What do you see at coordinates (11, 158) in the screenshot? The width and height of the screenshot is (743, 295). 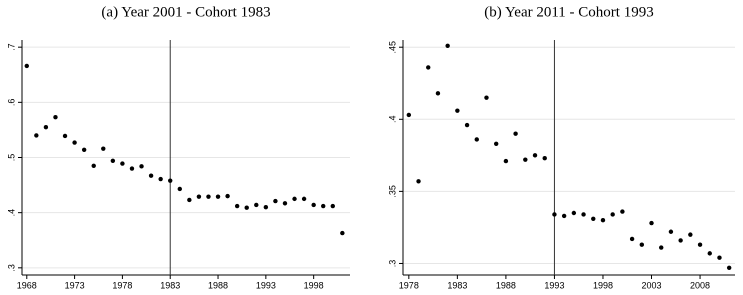 I see `y-tick-label: .5` at bounding box center [11, 158].